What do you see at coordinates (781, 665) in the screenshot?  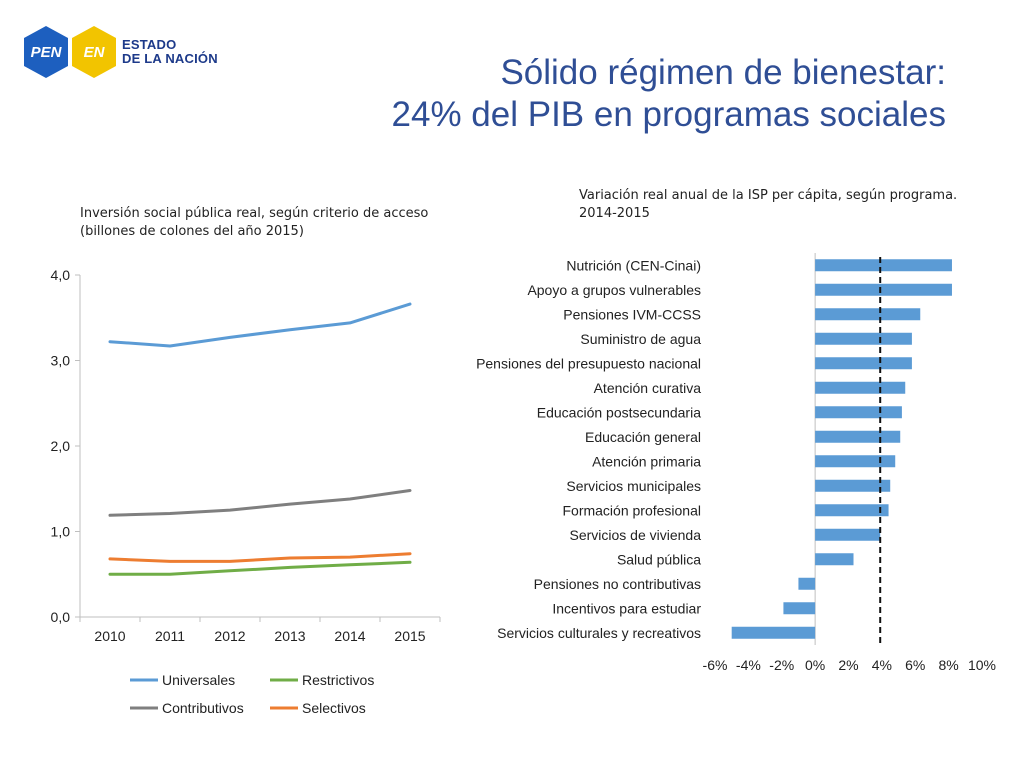 I see `x-tick-label: -2%` at bounding box center [781, 665].